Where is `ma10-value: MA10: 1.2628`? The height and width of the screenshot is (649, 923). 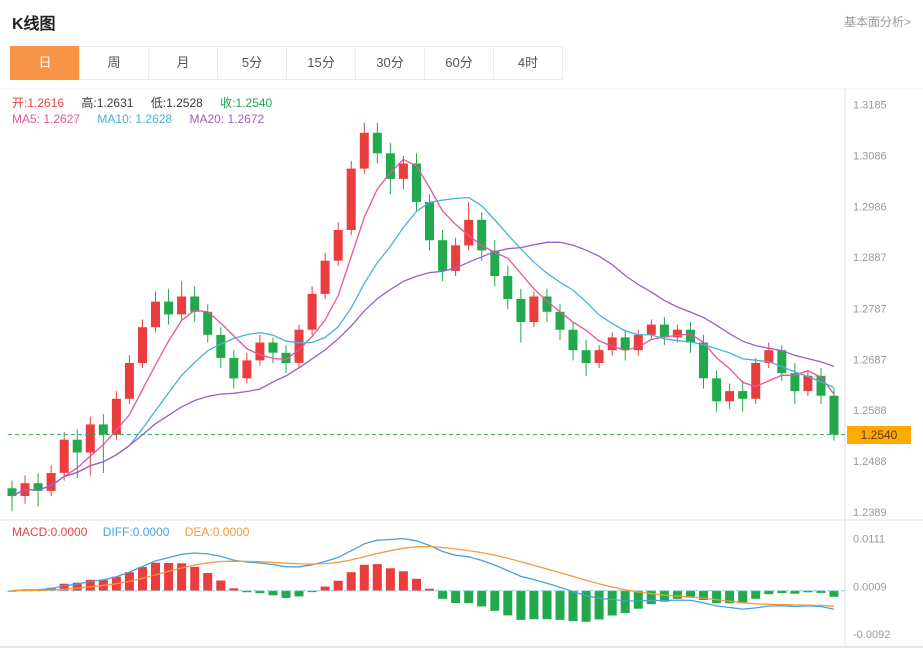 ma10-value: MA10: 1.2628 is located at coordinates (135, 119).